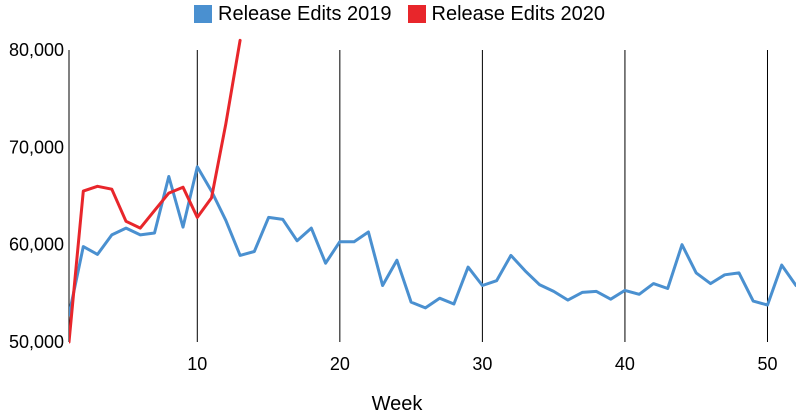  Describe the element at coordinates (340, 364) in the screenshot. I see `x-tick-label: 20` at that location.